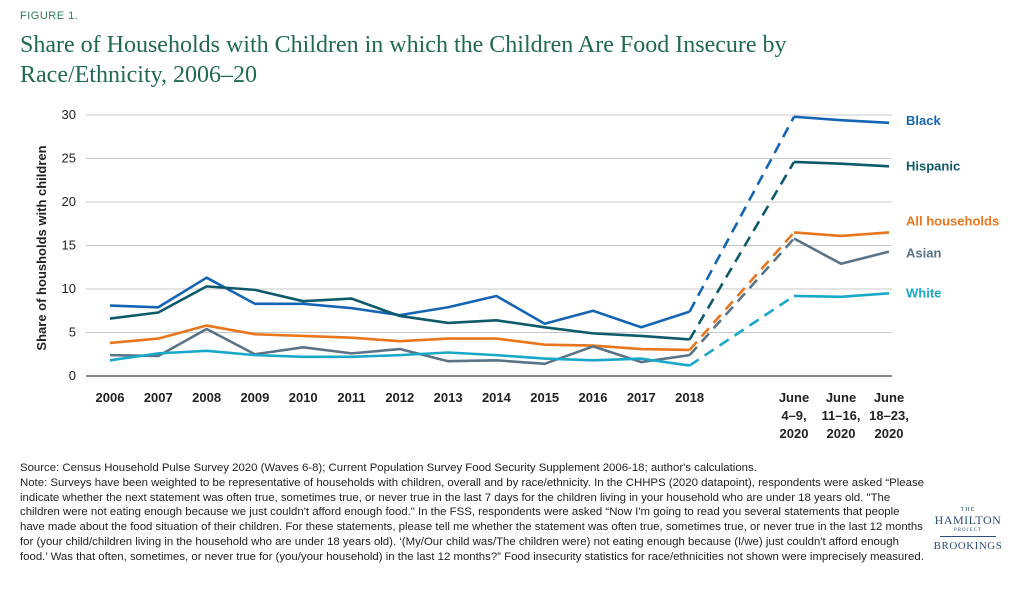 This screenshot has width=1024, height=599. Describe the element at coordinates (110, 397) in the screenshot. I see `x-tick-label: 2006` at that location.